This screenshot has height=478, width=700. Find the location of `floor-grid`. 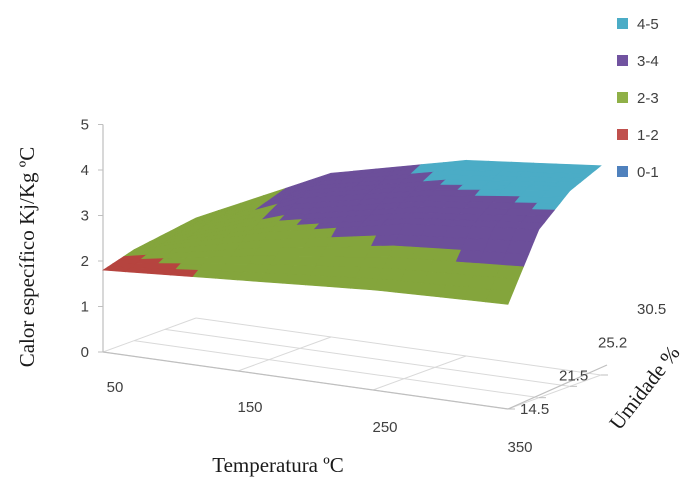

floor-grid is located at coordinates (355, 363).